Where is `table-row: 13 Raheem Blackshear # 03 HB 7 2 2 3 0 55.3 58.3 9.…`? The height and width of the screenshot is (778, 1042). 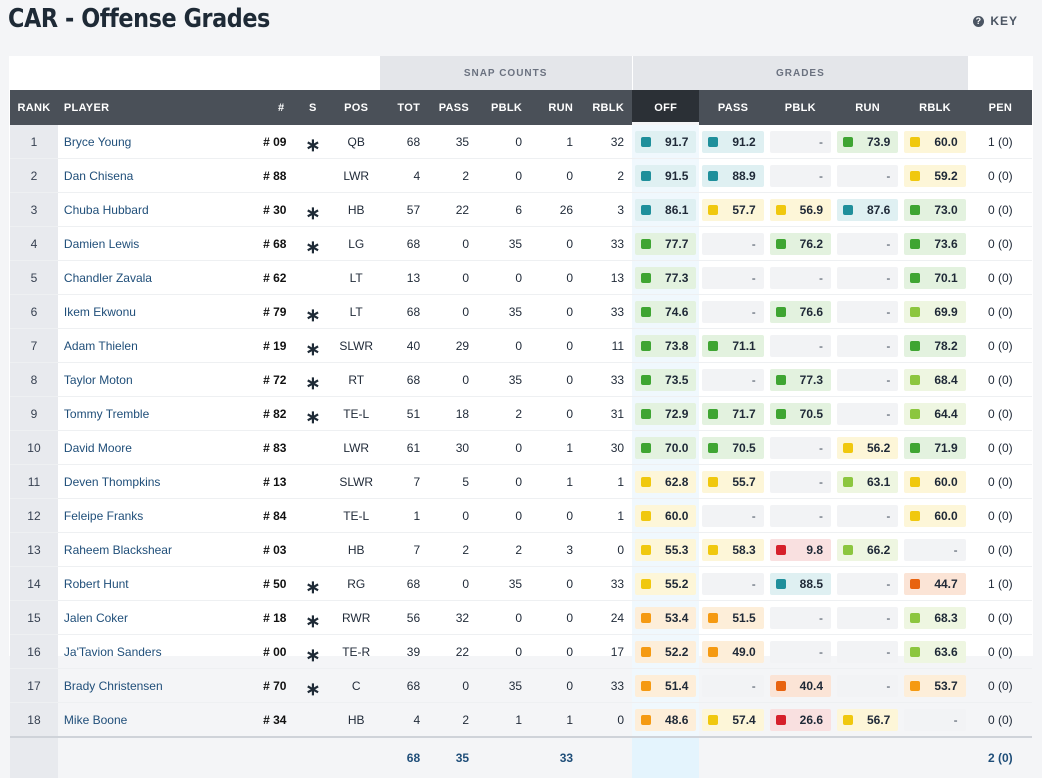
table-row: 13 Raheem Blackshear # 03 HB 7 2 2 3 0 55.3 58.3 9.… is located at coordinates (521, 549).